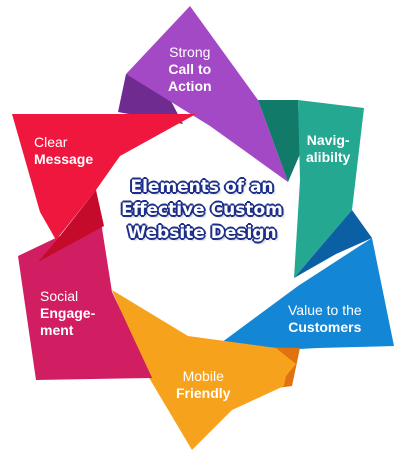  I want to click on label-line: Engage-, so click(68, 312).